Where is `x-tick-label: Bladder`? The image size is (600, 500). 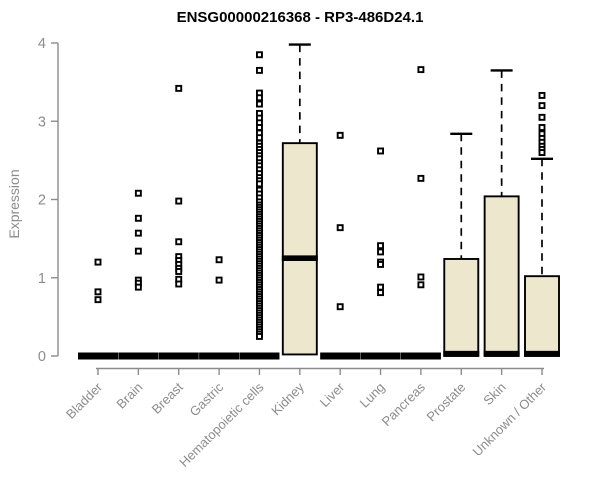
x-tick-label: Bladder is located at coordinates (84, 400).